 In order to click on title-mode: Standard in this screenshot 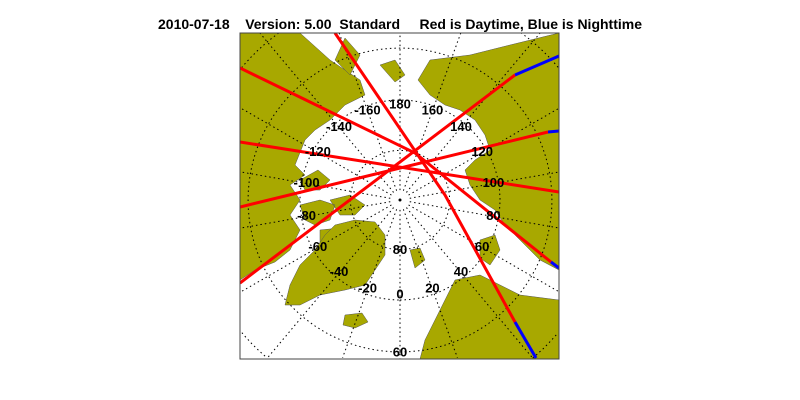, I will do `click(370, 24)`.